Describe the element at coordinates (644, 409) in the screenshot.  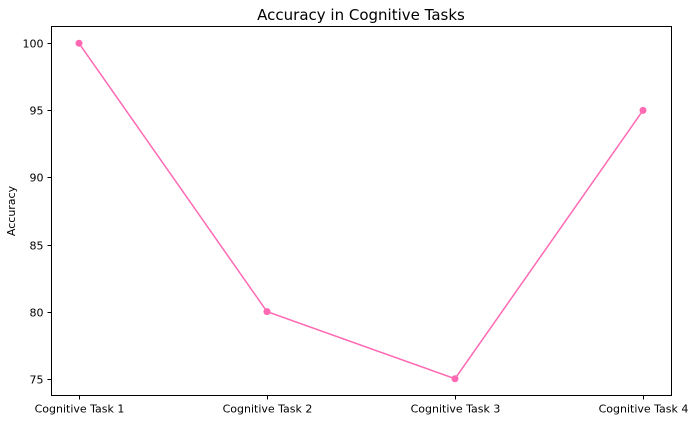
I see `x-tick-label: Cognitive Task 4` at that location.